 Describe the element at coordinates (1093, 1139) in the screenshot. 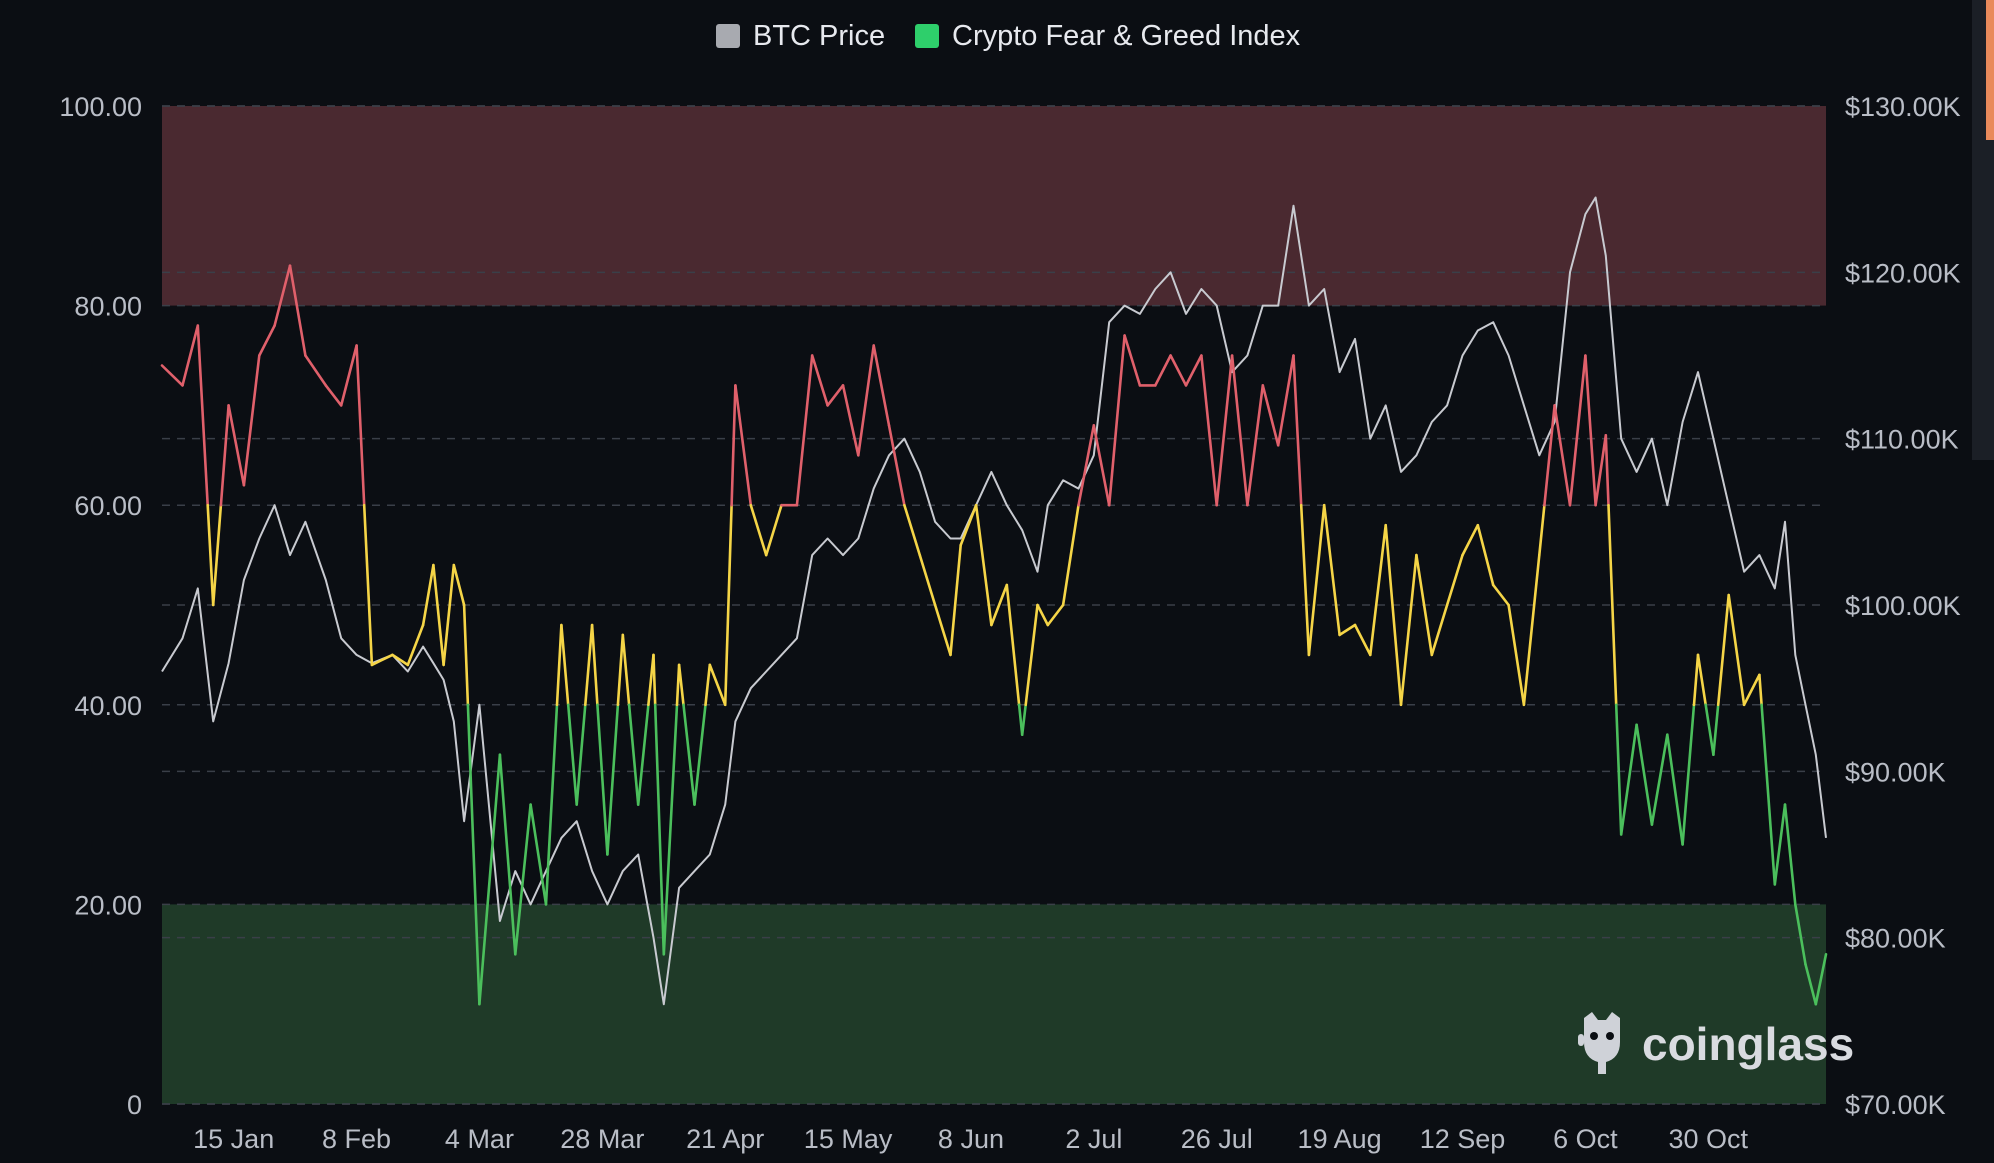

I see `x-tick-label: 2 Jul` at that location.